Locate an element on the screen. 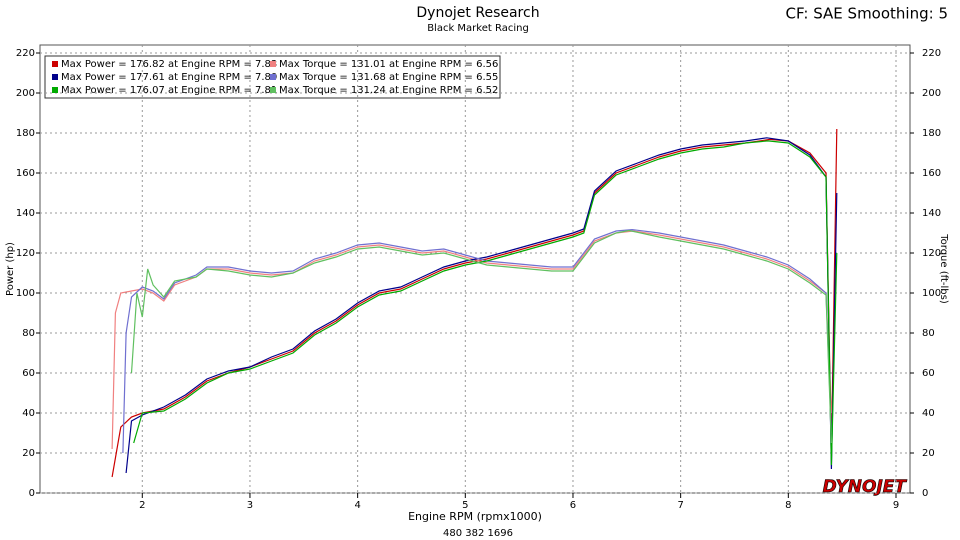  y2-axis-label: Torque (ft-lbs) is located at coordinates (943, 268).